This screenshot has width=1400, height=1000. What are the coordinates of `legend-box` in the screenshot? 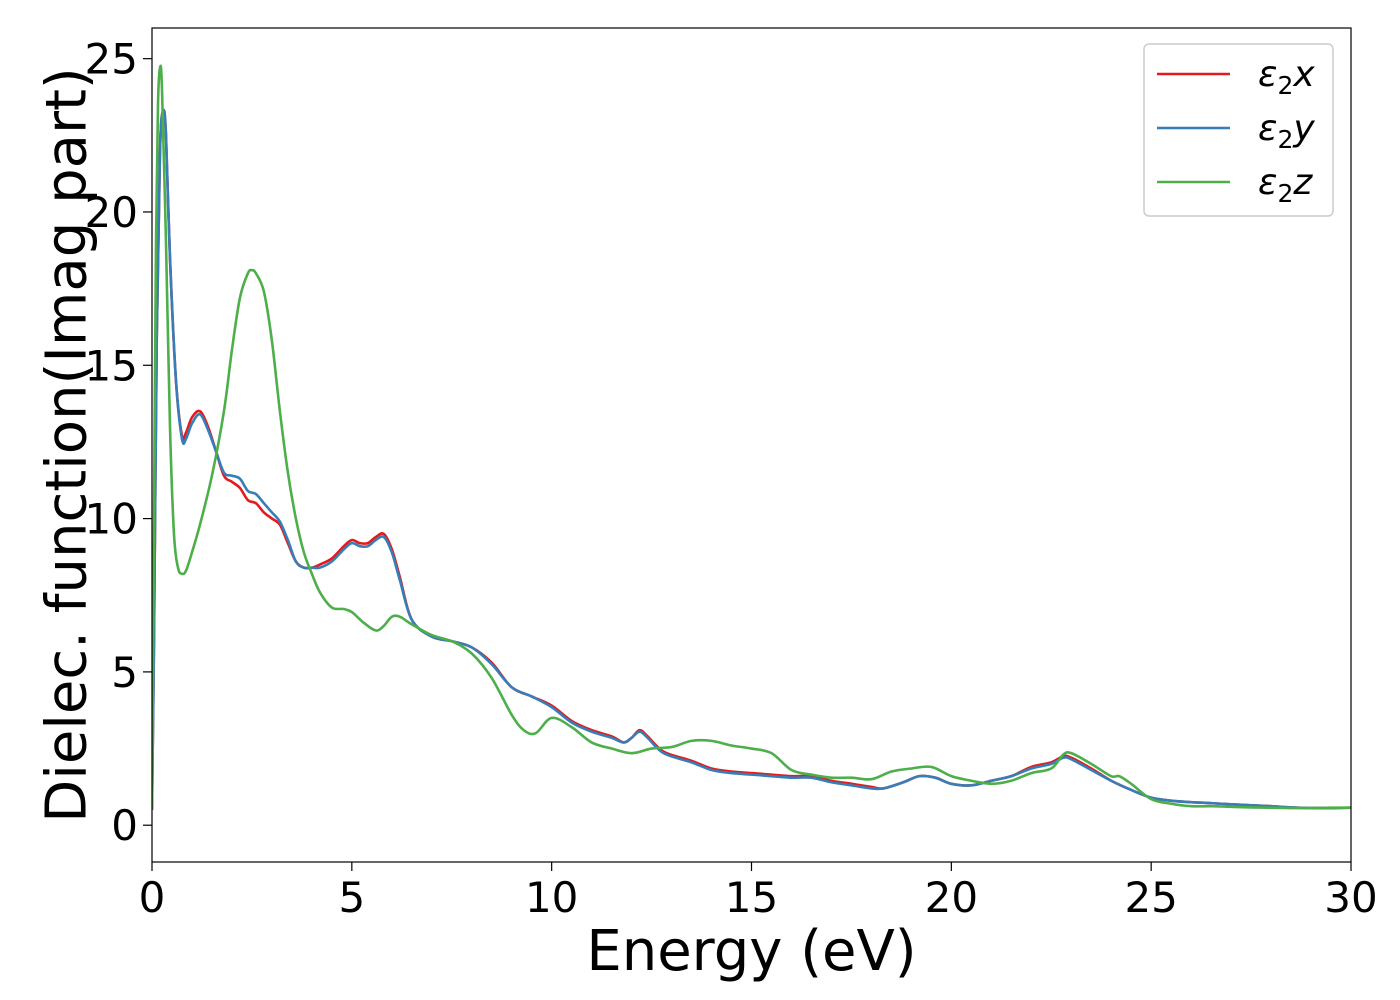 It's located at (1238, 130).